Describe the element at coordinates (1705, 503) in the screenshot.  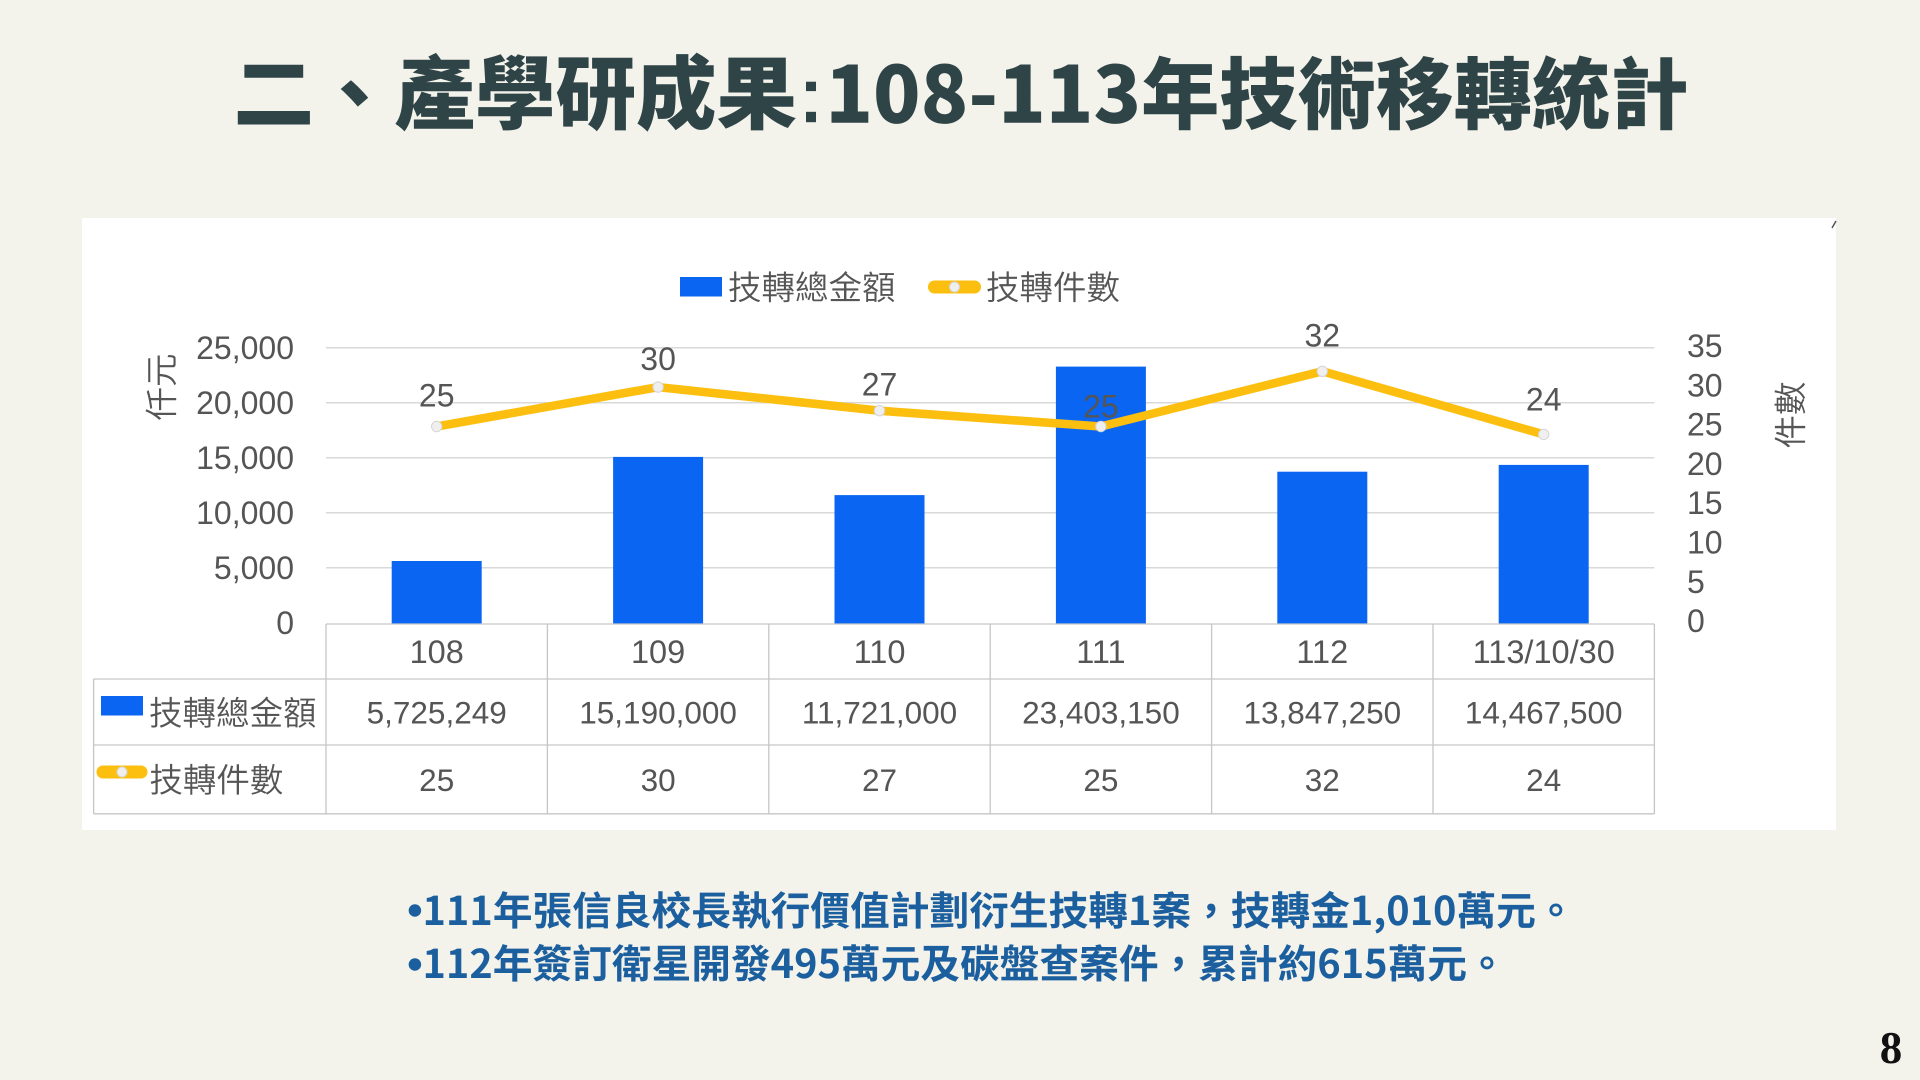
I see `svg-text: 15` at that location.